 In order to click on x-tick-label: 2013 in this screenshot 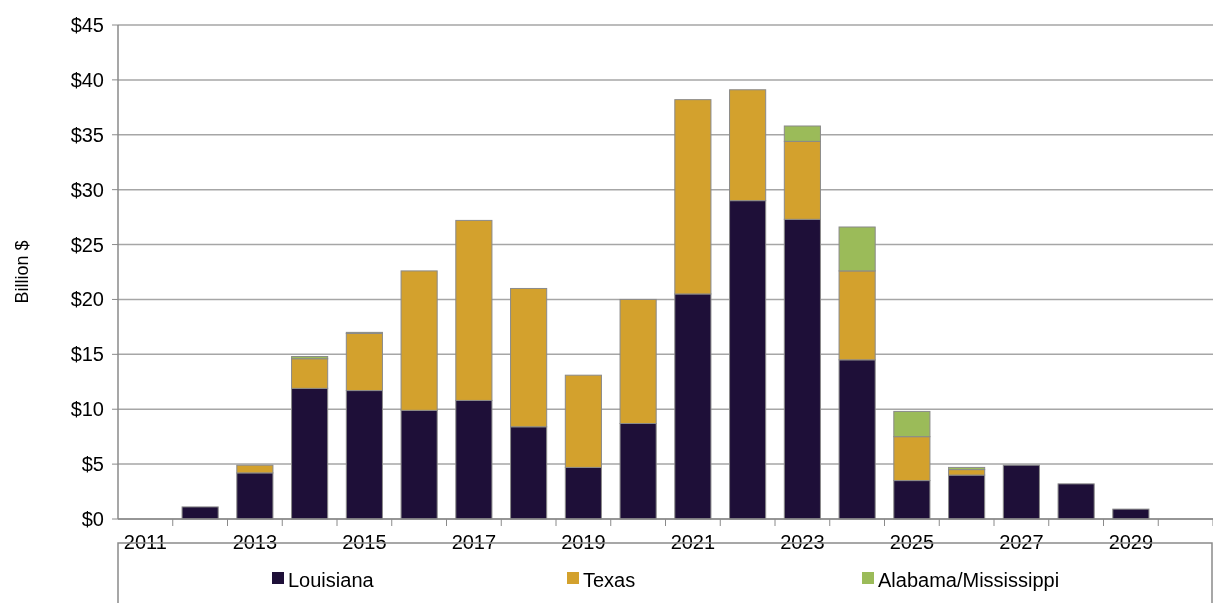, I will do `click(255, 542)`.